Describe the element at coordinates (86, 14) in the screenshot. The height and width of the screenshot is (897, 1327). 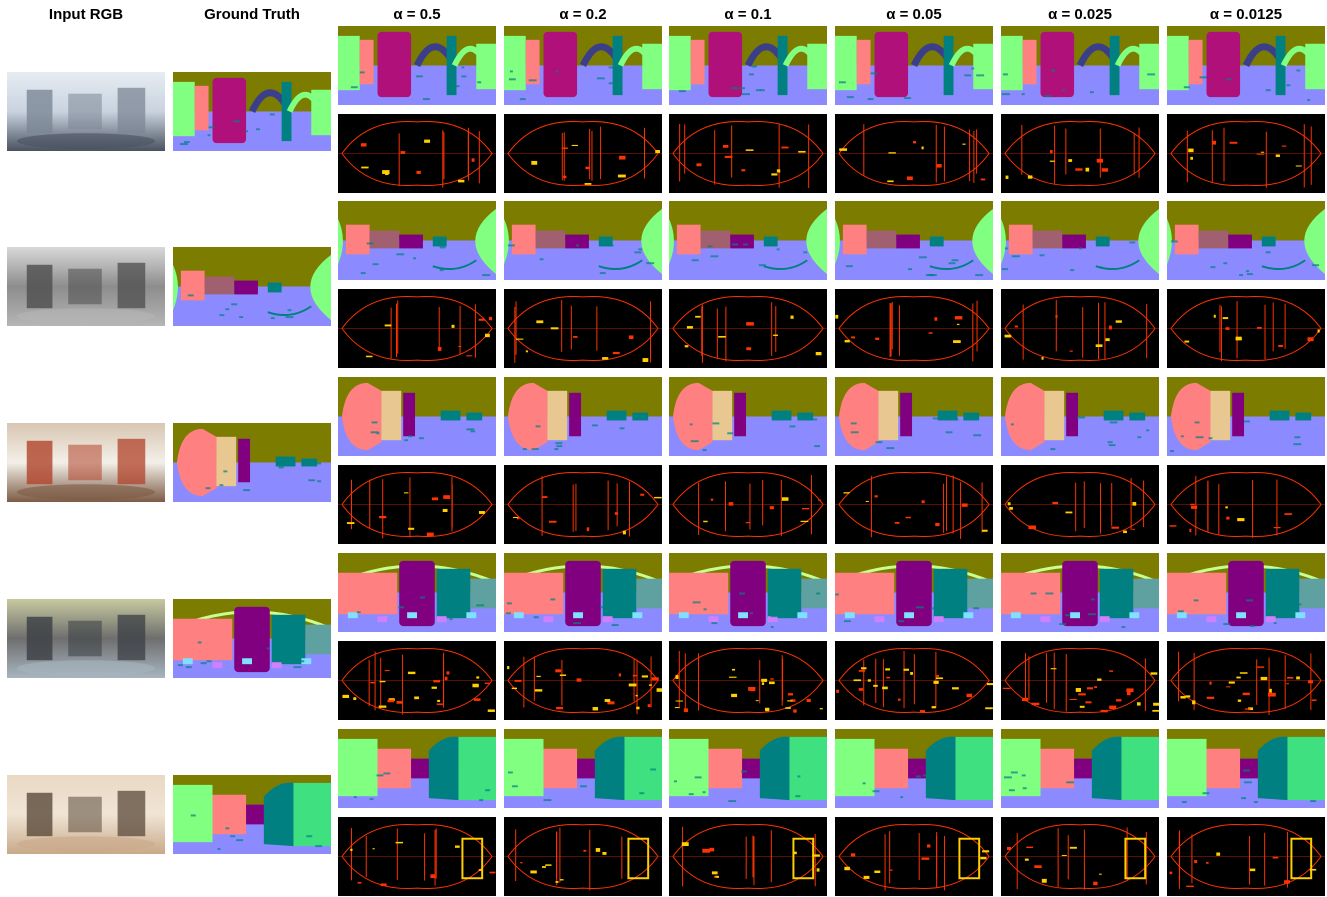
I see `header-input-rgb: Input RGB` at that location.